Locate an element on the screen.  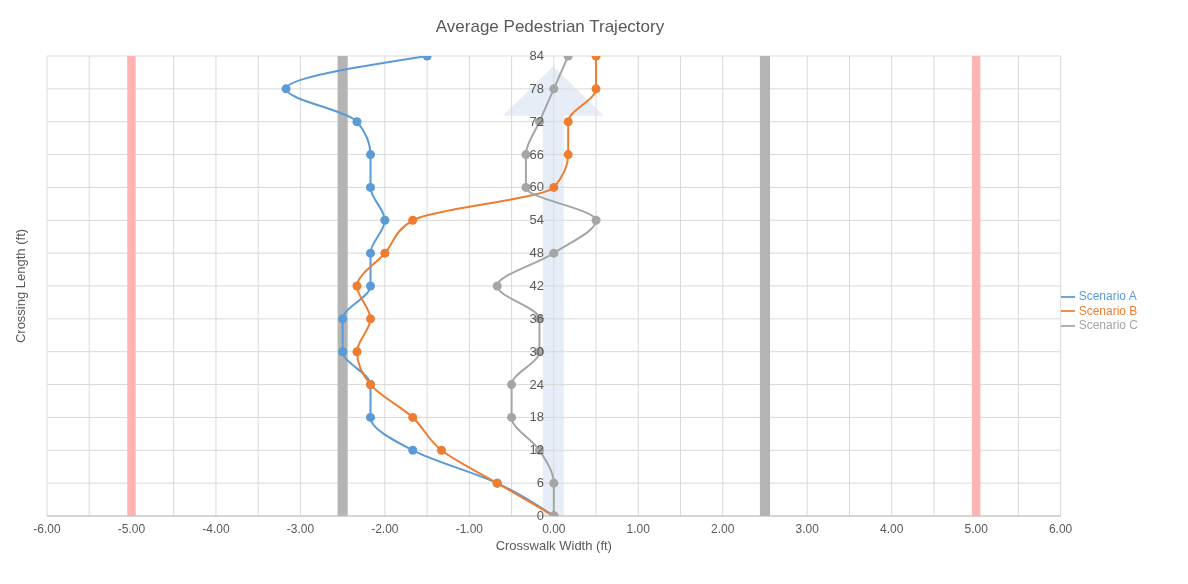
y-tick-label: 12 is located at coordinates (536, 450).